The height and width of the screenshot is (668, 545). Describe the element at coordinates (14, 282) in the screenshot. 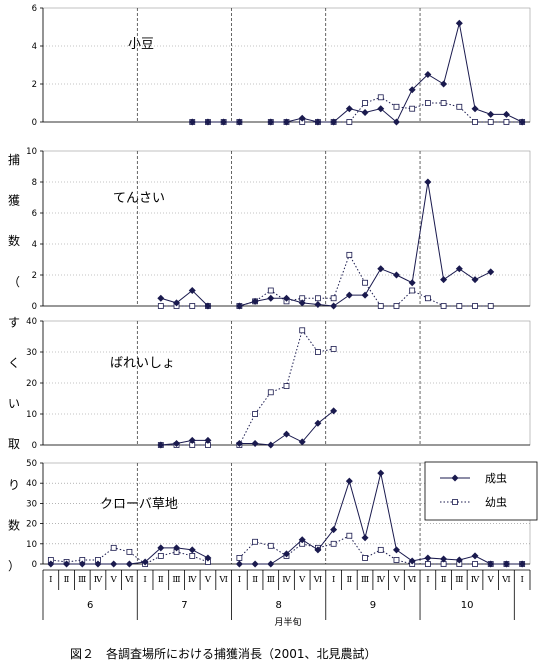

I see `y-label-char: （` at that location.